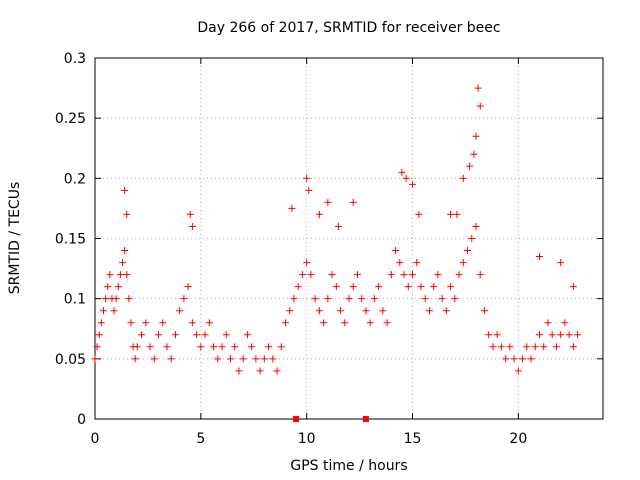 This screenshot has width=640, height=480. What do you see at coordinates (75, 179) in the screenshot?
I see `y-tick-label: 0.2` at bounding box center [75, 179].